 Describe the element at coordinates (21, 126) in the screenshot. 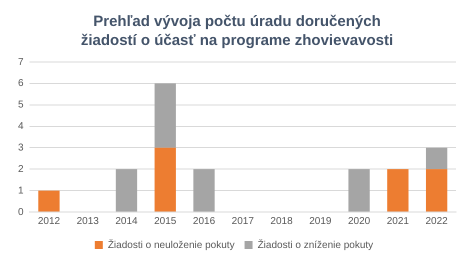

I see `y-tick-label: 4` at that location.